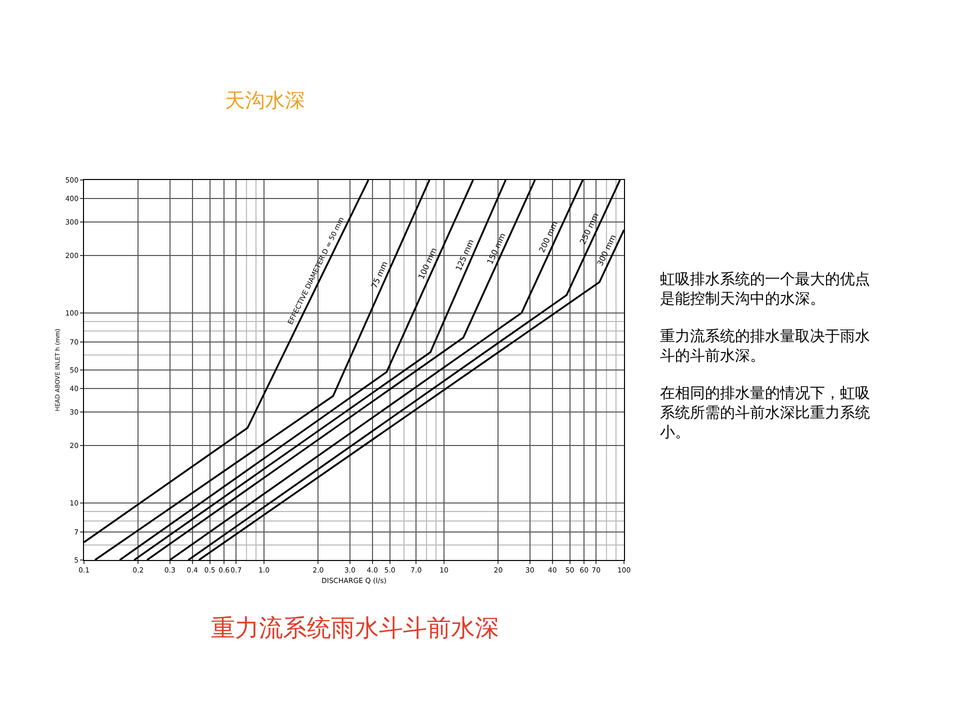 The image size is (960, 720). Describe the element at coordinates (427, 263) in the screenshot. I see `text: 100 mm` at that location.